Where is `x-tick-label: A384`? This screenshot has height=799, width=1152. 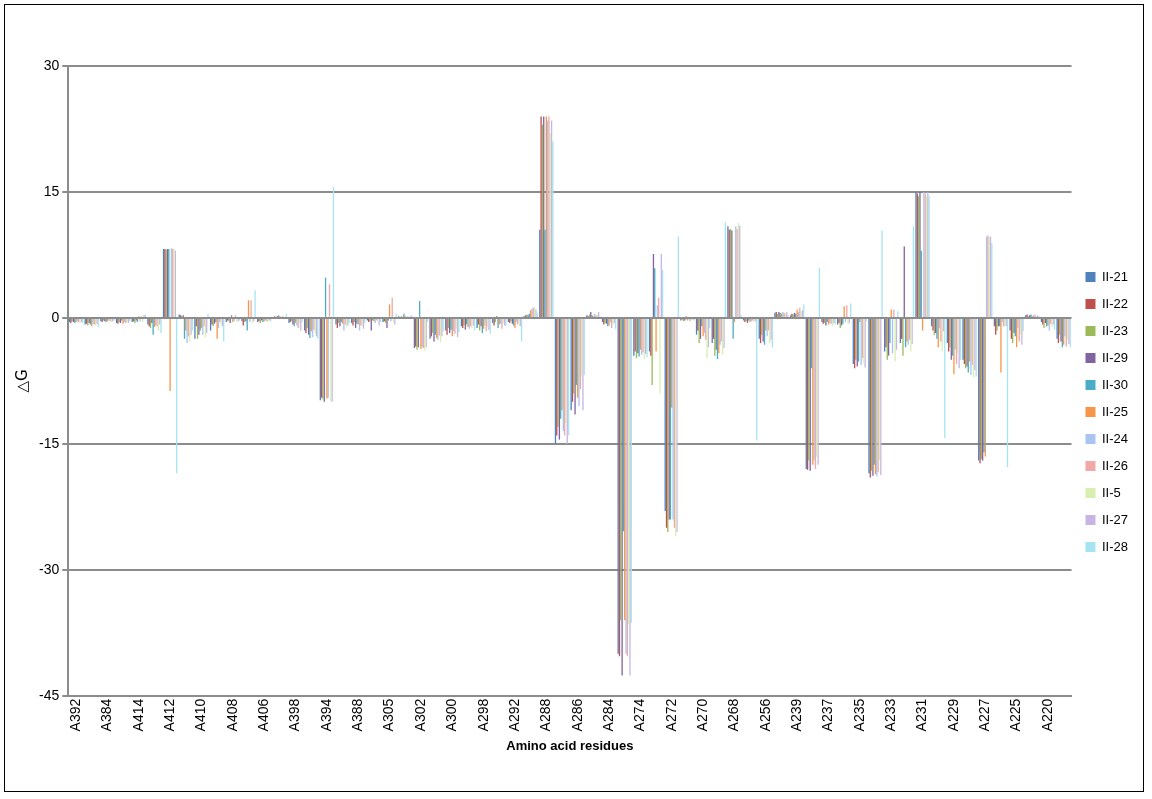
x-tick-label: A384 is located at coordinates (106, 715).